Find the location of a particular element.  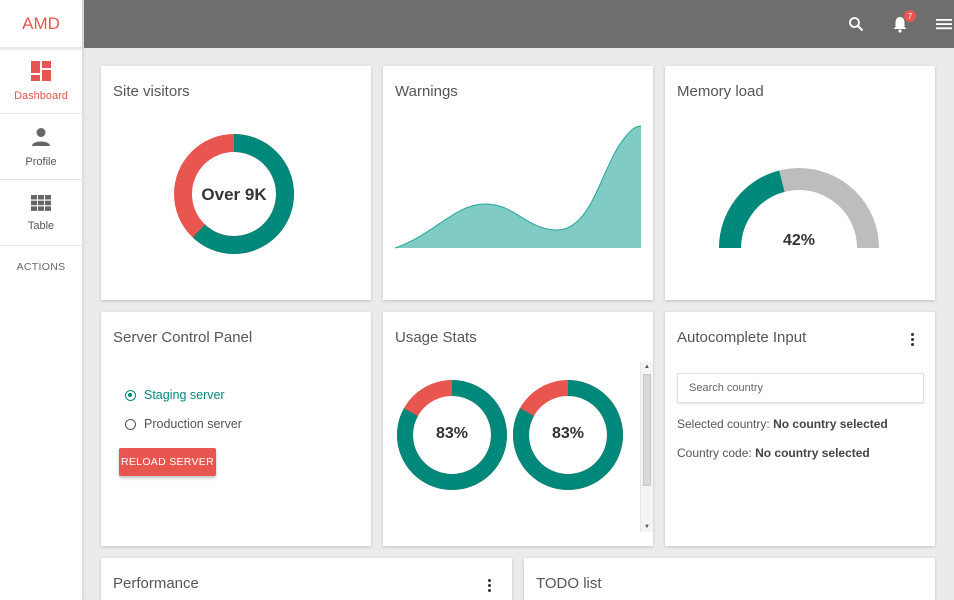

card-title: Server Control Panel is located at coordinates (183, 337).